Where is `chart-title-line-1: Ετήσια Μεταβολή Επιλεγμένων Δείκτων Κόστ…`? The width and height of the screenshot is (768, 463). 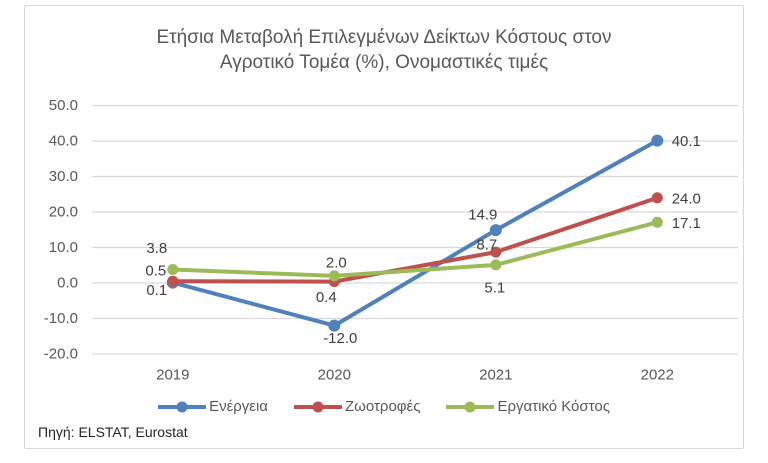
chart-title-line-1: Ετήσια Μεταβολή Επιλεγμένων Δείκτων Κόστ… is located at coordinates (384, 37).